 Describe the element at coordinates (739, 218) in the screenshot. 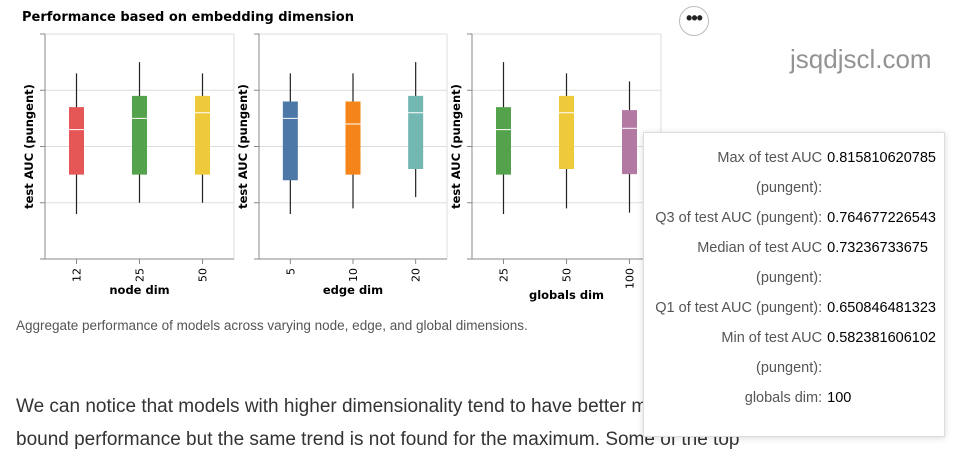

I see `tooltip-key: Q3 of test AUC (pungent):` at that location.